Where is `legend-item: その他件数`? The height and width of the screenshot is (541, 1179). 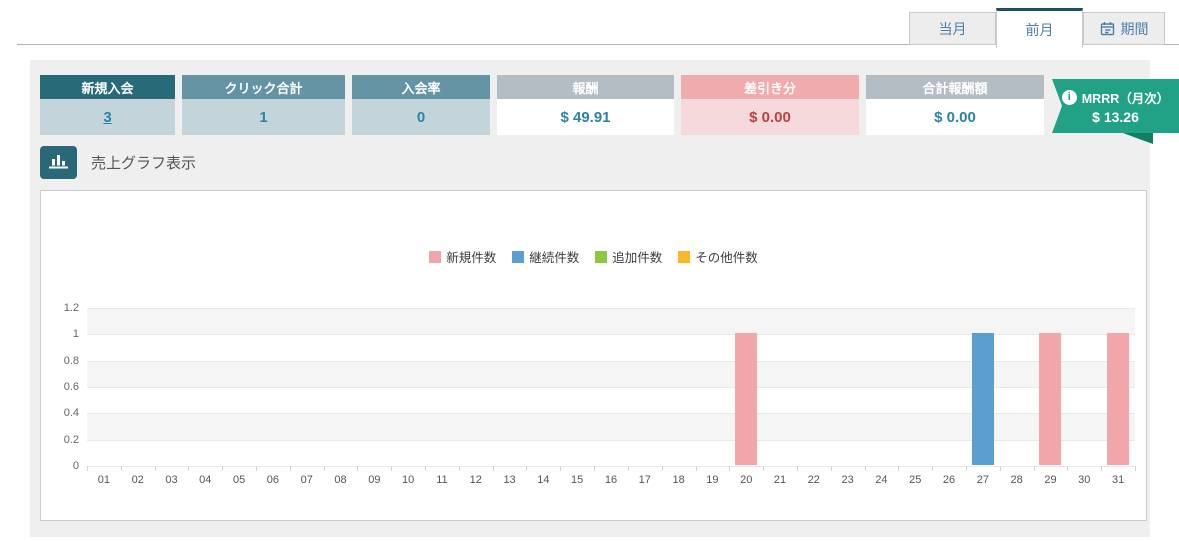
legend-item: その他件数 is located at coordinates (718, 256).